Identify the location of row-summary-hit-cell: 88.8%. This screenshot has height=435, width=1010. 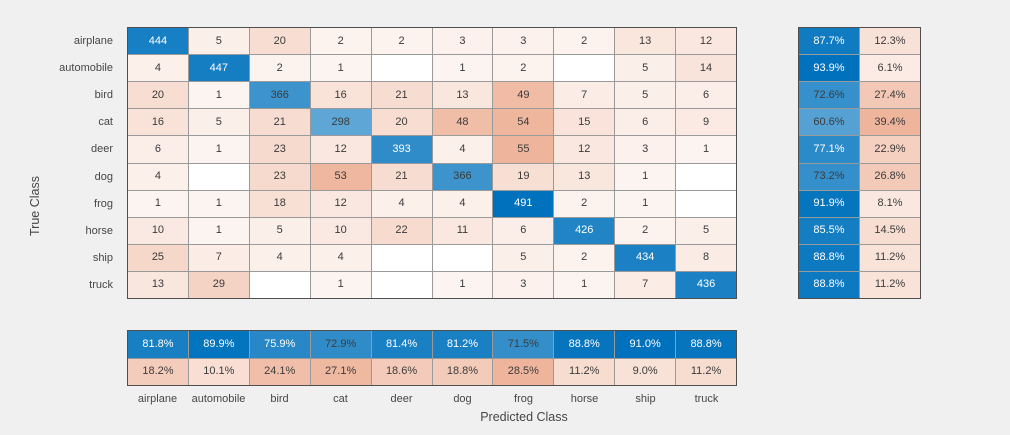
(829, 257).